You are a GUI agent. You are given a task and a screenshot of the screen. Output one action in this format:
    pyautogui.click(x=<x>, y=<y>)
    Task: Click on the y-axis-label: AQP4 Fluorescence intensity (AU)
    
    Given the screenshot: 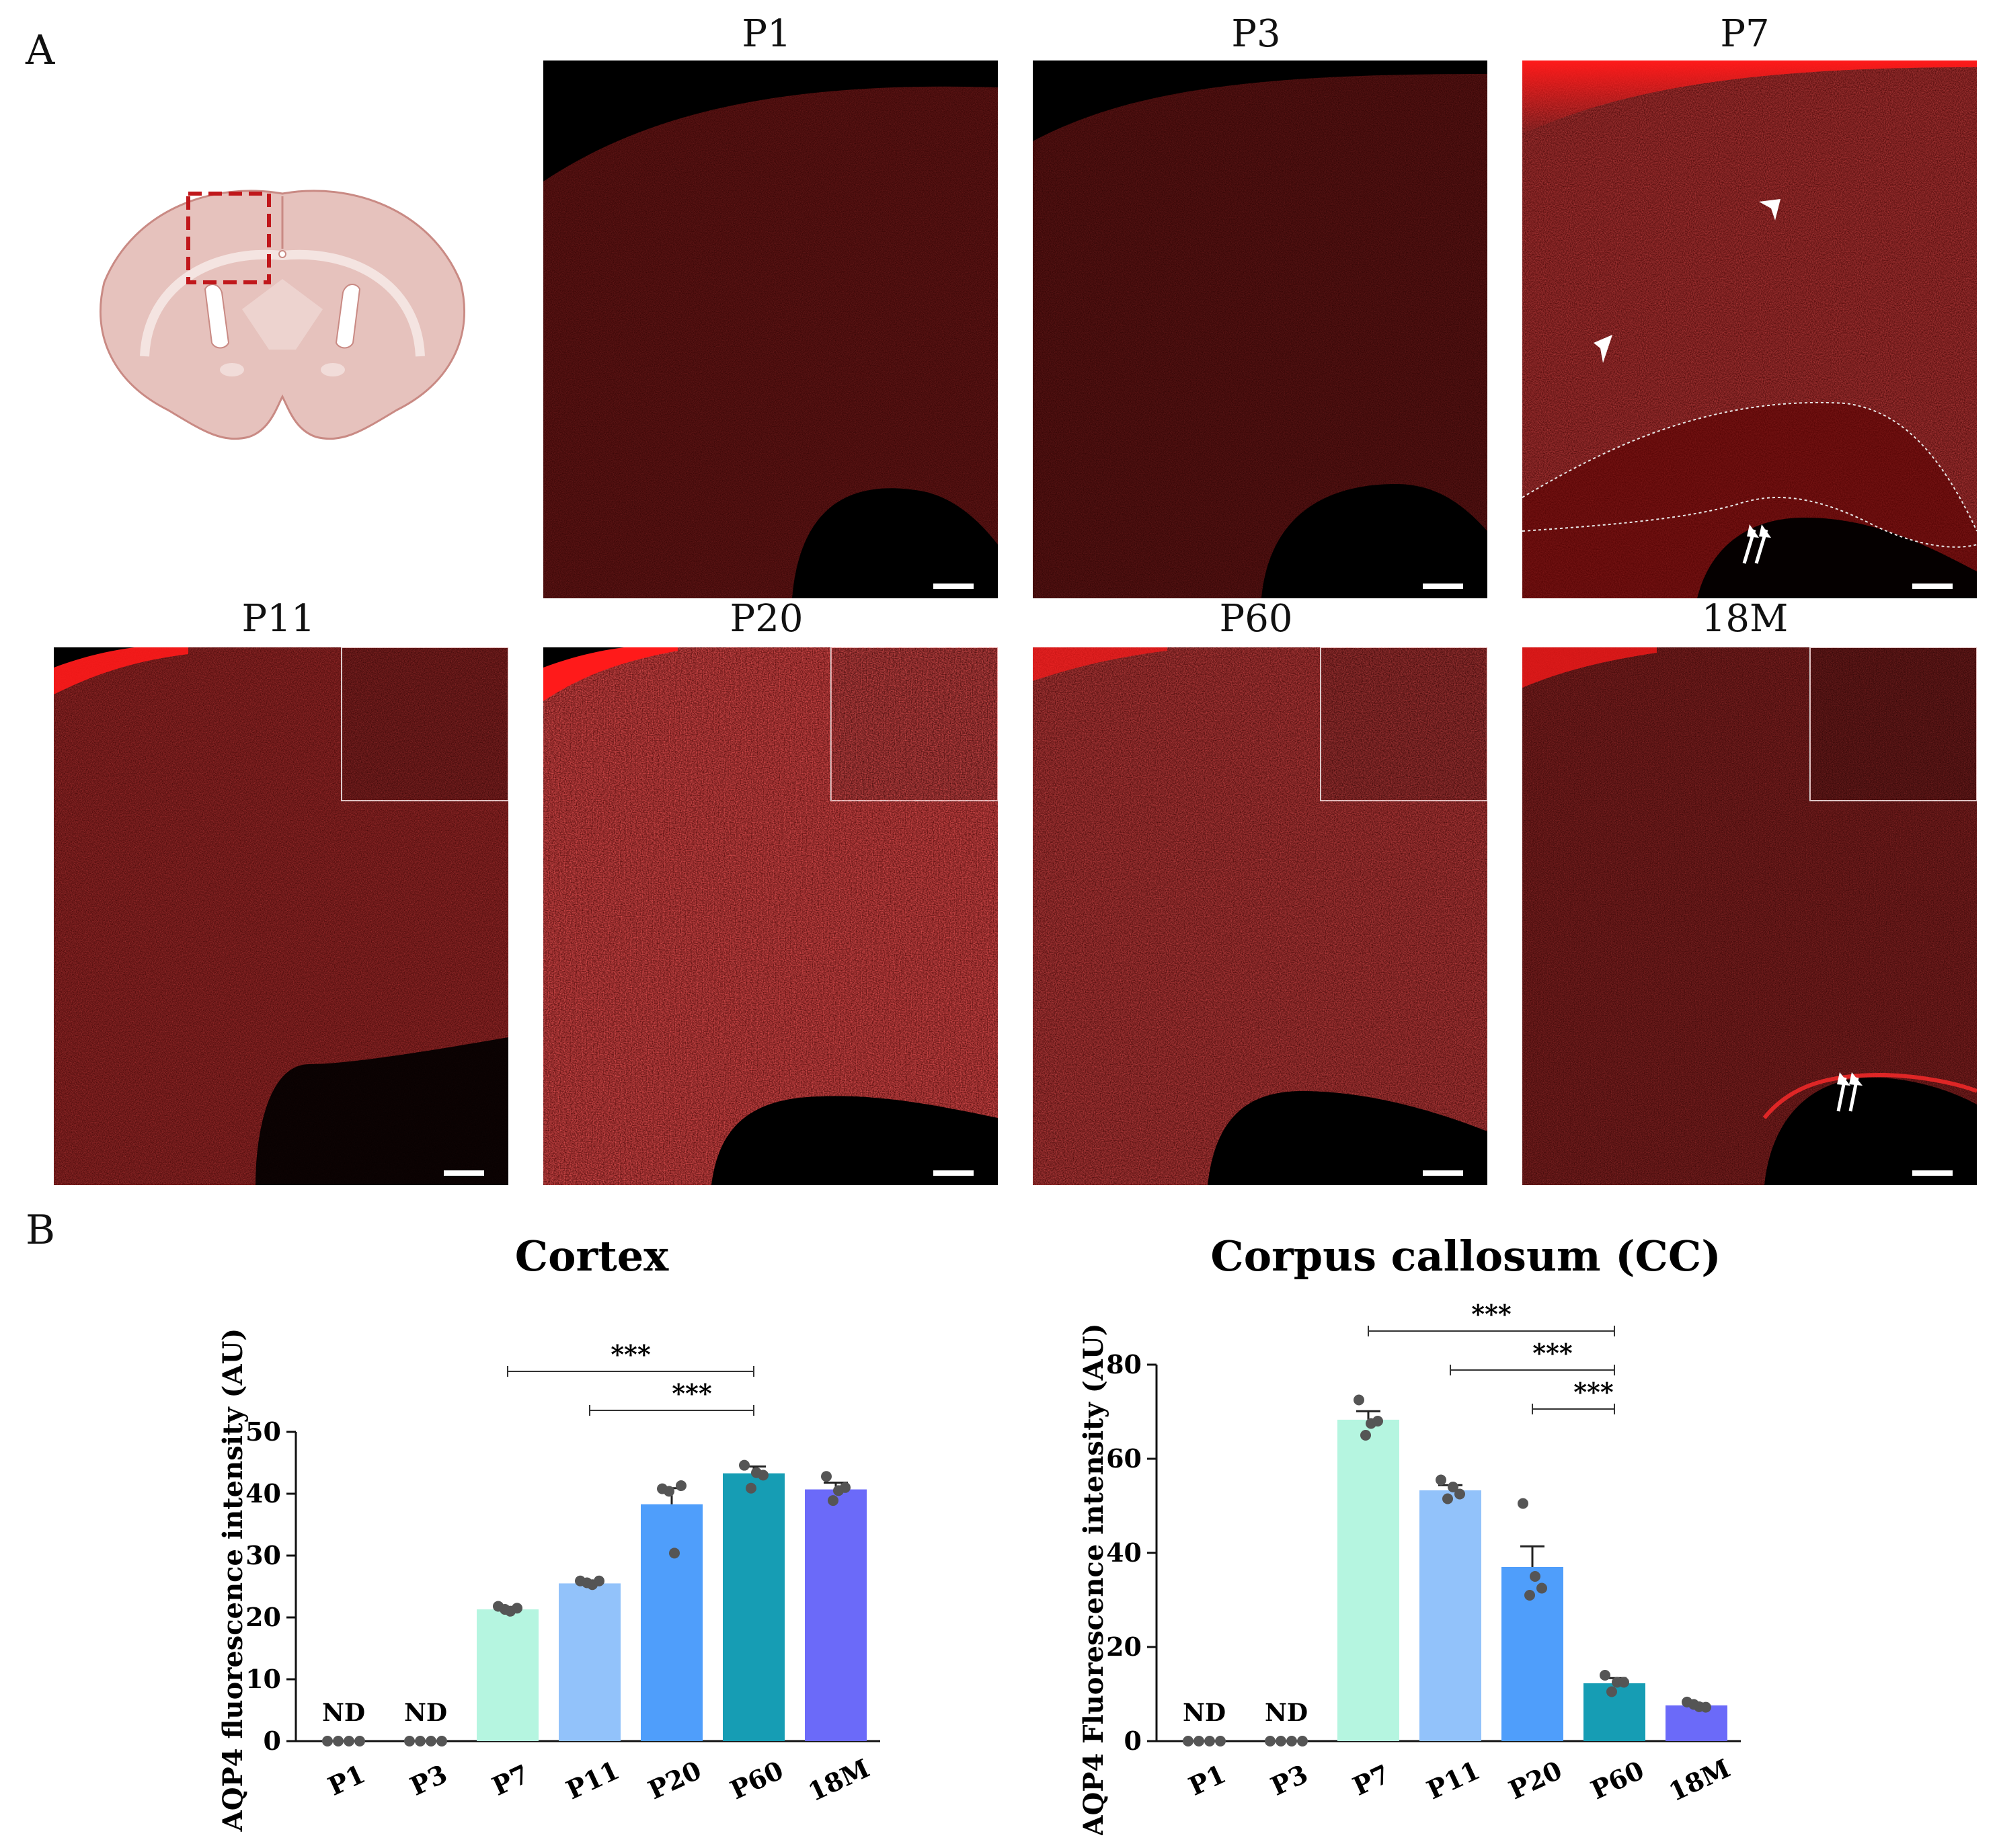 What is the action you would take?
    pyautogui.click(x=1093, y=1579)
    